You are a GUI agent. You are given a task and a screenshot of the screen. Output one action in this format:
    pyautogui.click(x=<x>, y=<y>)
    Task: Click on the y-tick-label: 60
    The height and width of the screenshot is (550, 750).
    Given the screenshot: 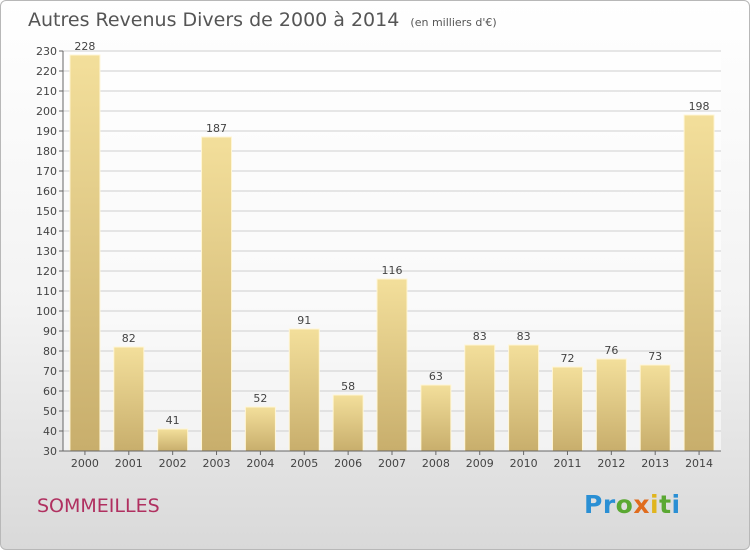 What is the action you would take?
    pyautogui.click(x=50, y=391)
    